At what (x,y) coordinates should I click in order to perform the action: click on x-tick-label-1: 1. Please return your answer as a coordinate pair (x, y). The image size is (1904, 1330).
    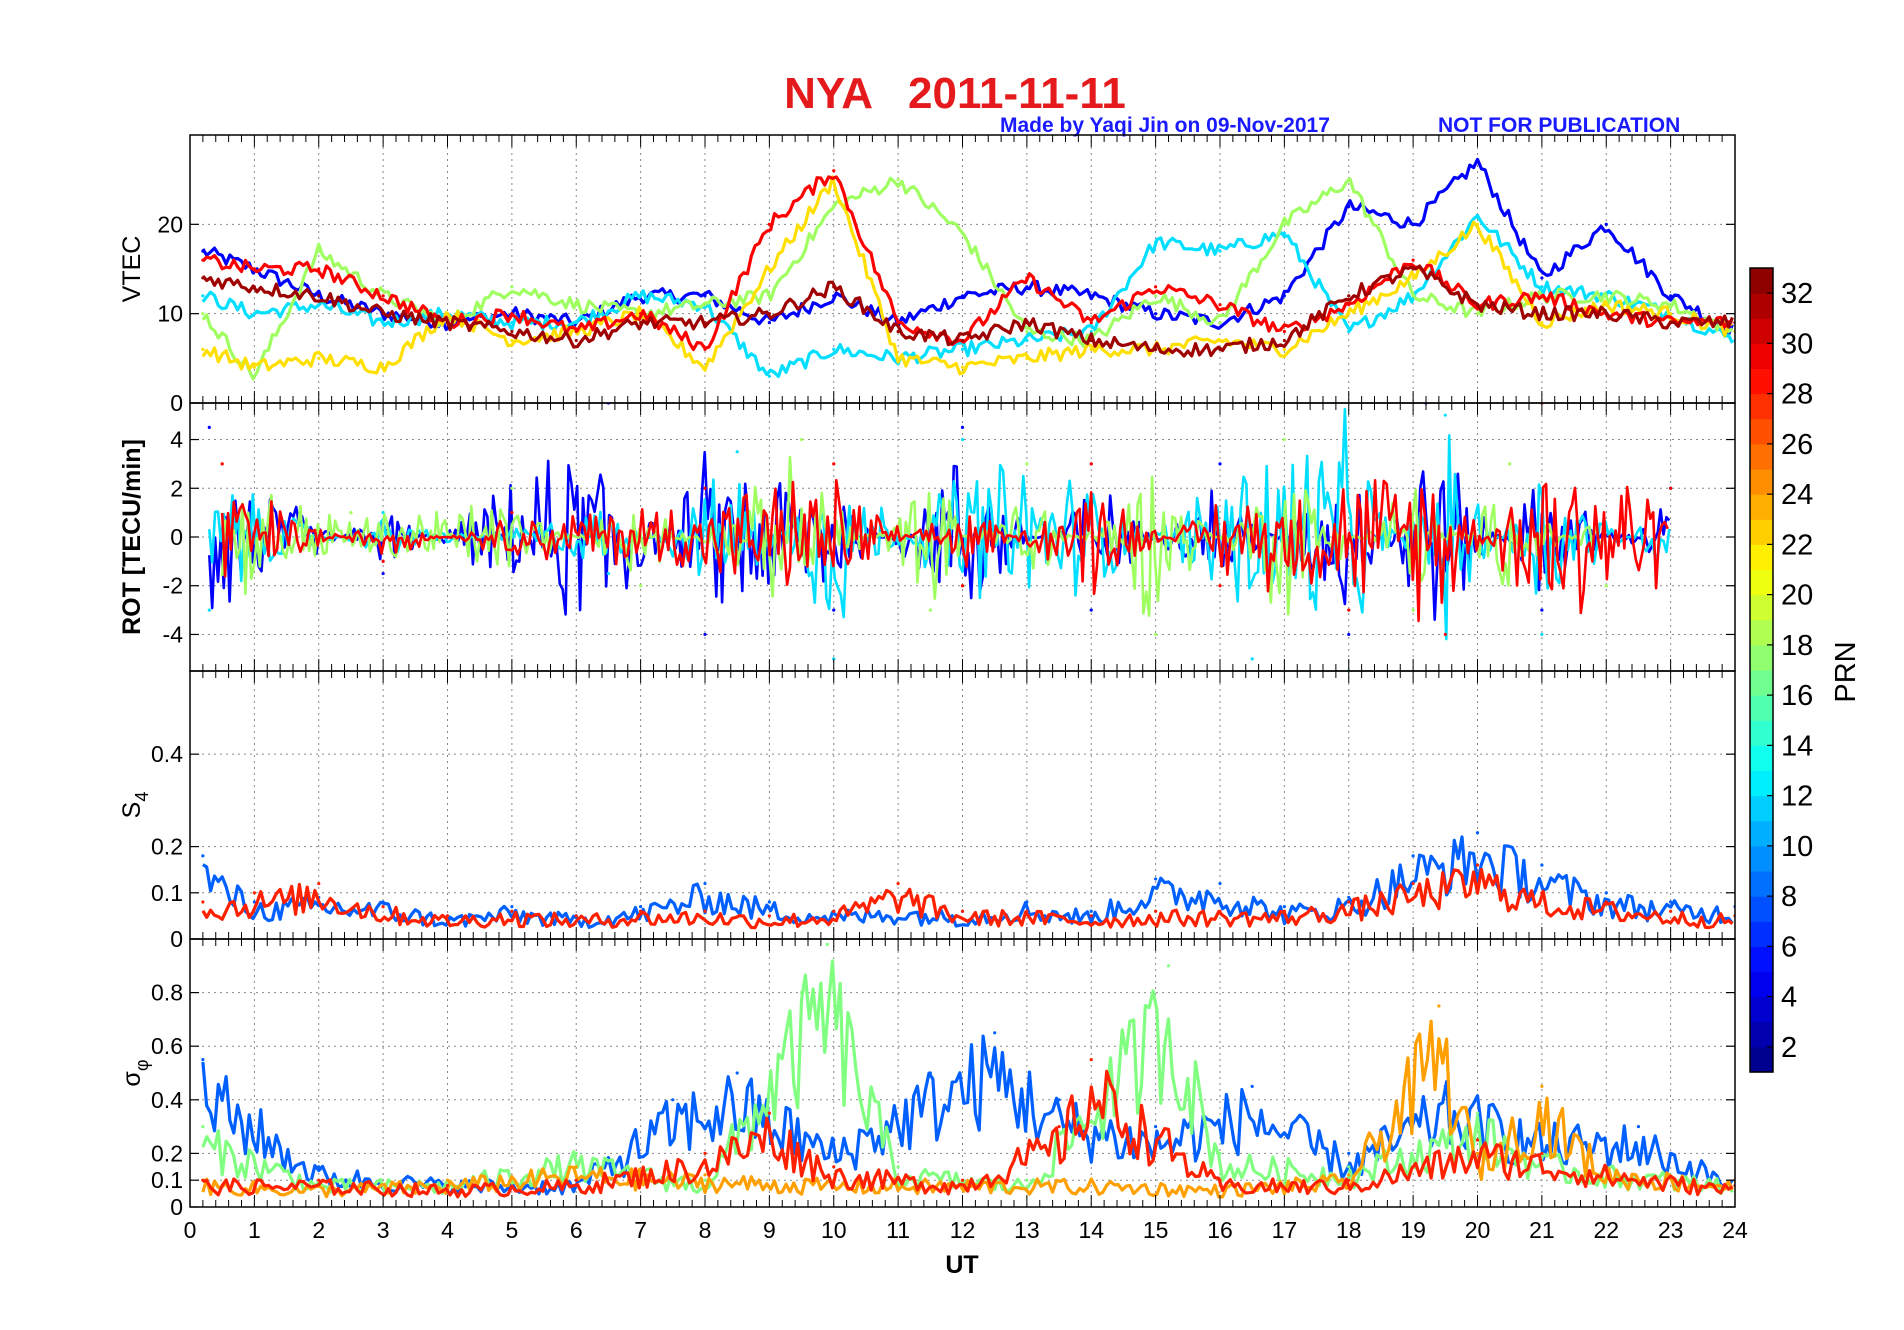
    Looking at the image, I should click on (254, 1230).